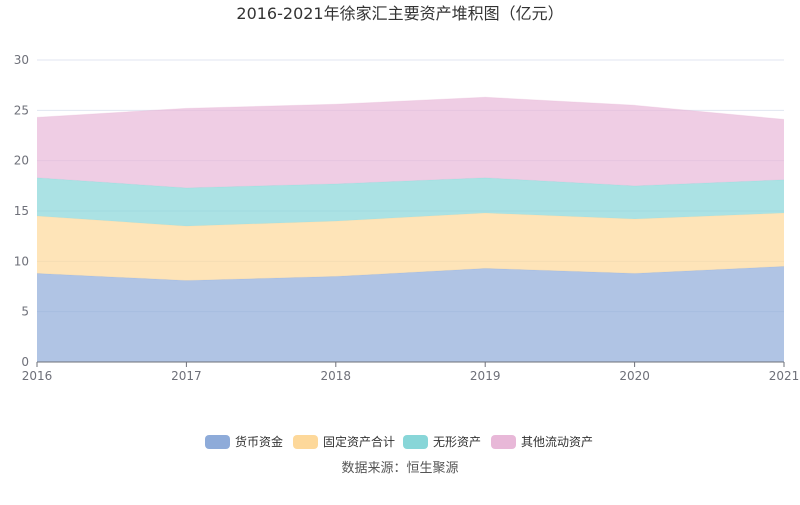 The image size is (800, 505). What do you see at coordinates (21, 60) in the screenshot?
I see `y-tick-label: 30` at bounding box center [21, 60].